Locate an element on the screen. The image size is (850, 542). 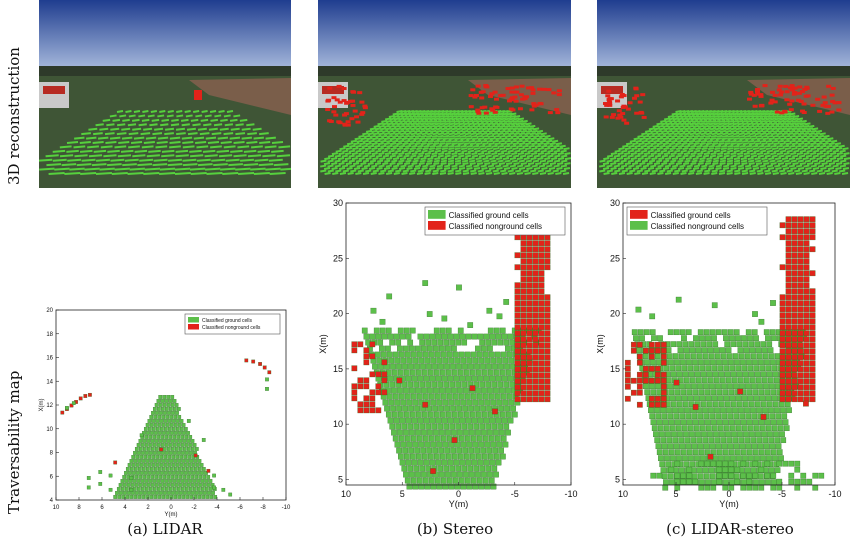
legend-swatch is located at coordinates (193, 327).